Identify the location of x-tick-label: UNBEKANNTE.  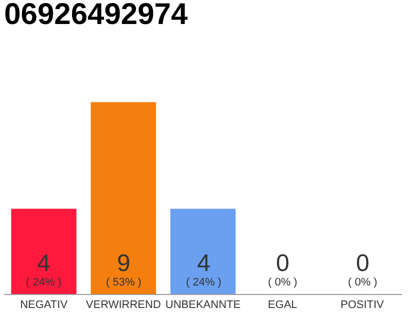
(203, 305).